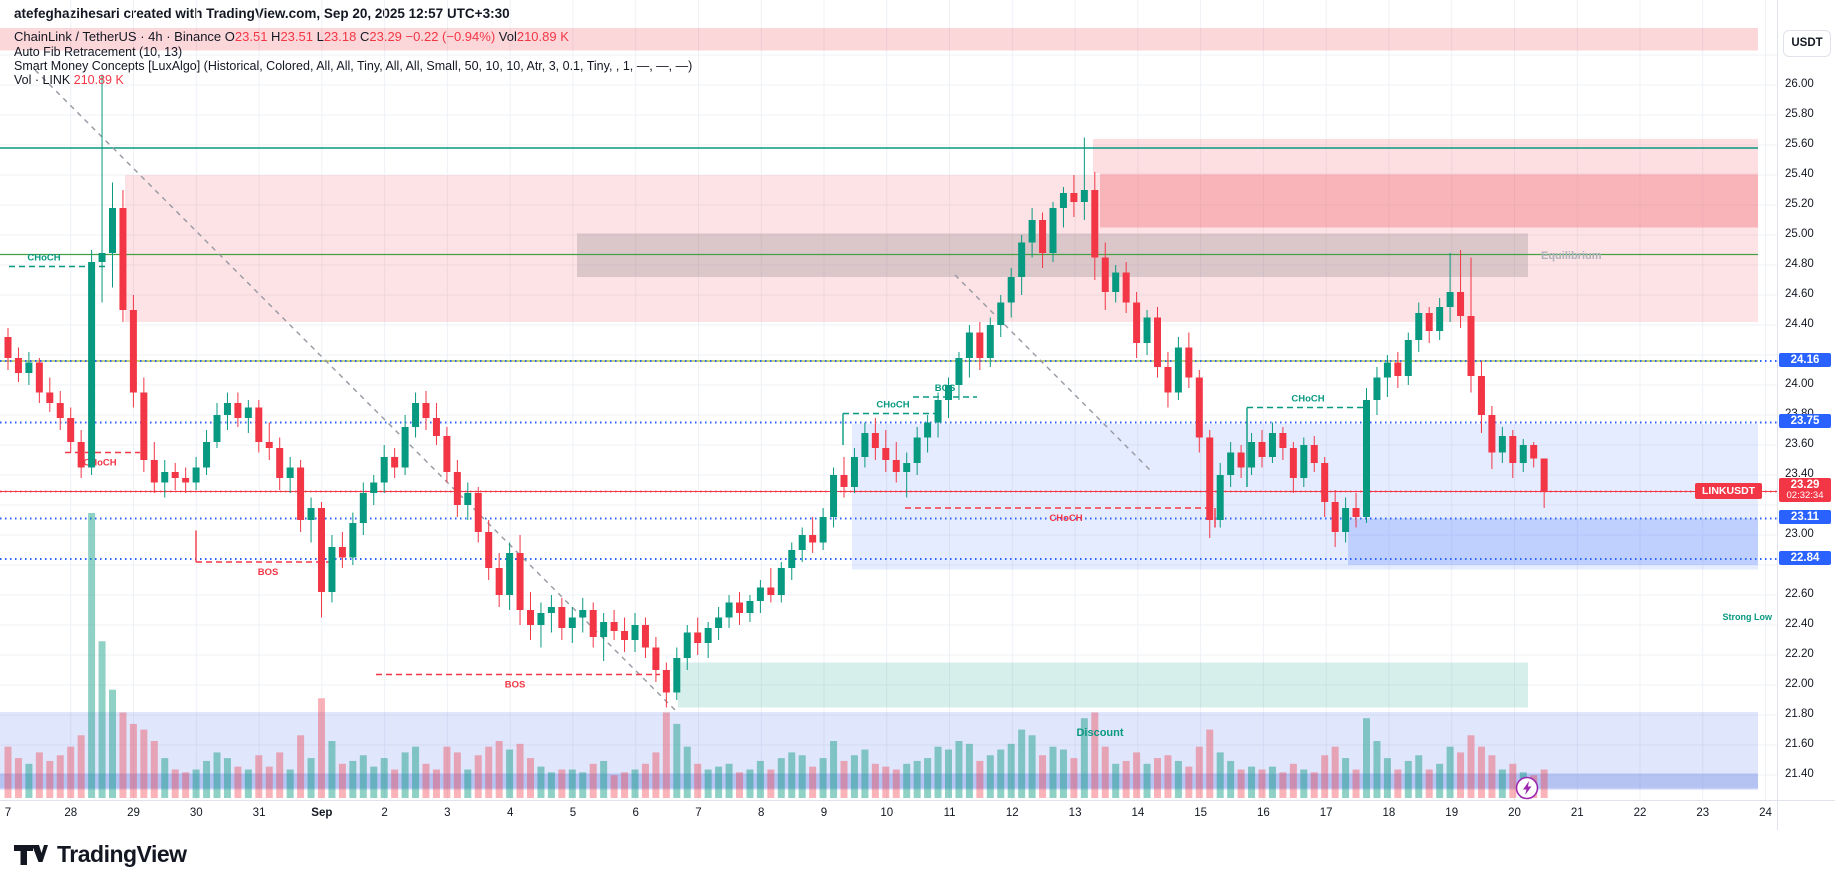  What do you see at coordinates (1514, 813) in the screenshot?
I see `date-tick: 20` at bounding box center [1514, 813].